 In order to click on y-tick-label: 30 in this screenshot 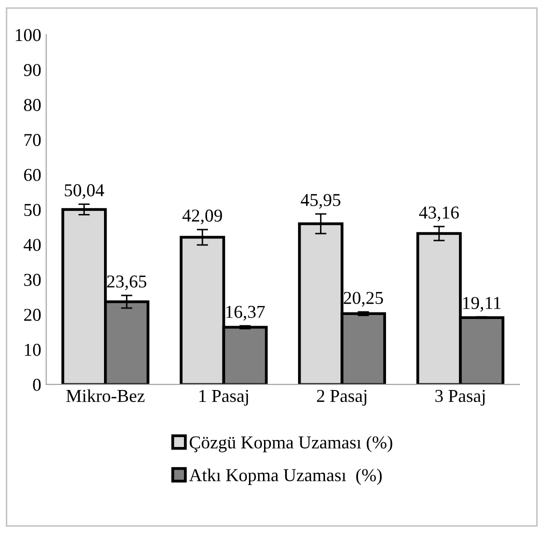, I will do `click(32, 280)`.